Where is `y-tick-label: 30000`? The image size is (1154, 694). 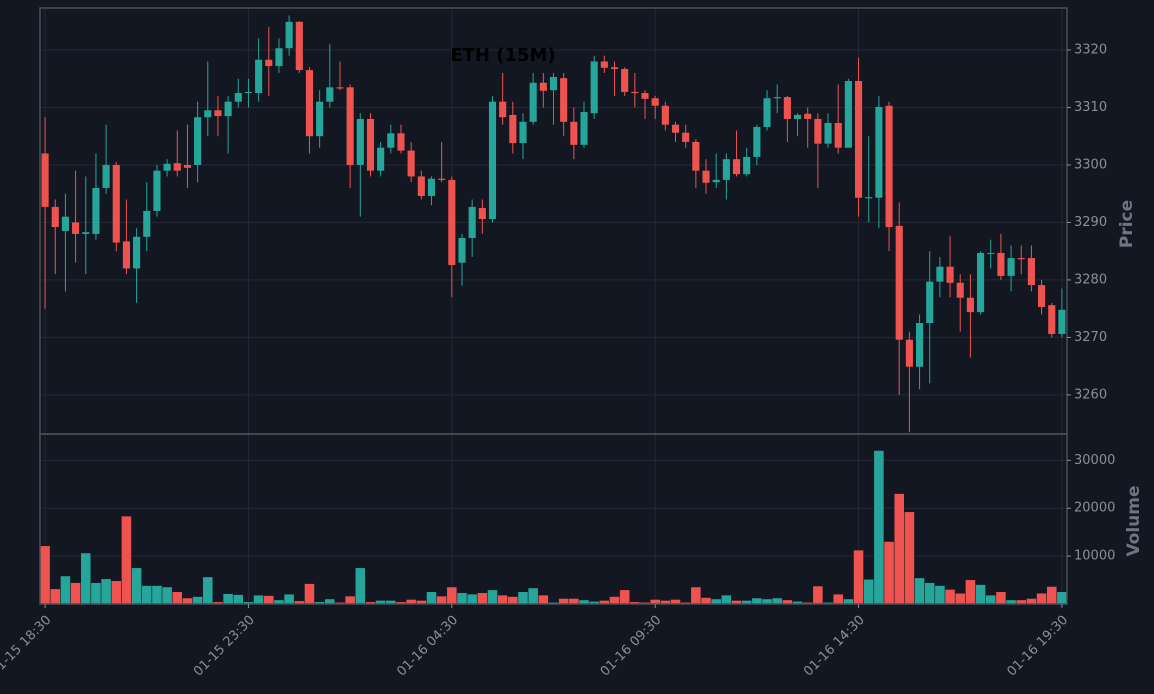
y-tick-label: 30000 is located at coordinates (1094, 460).